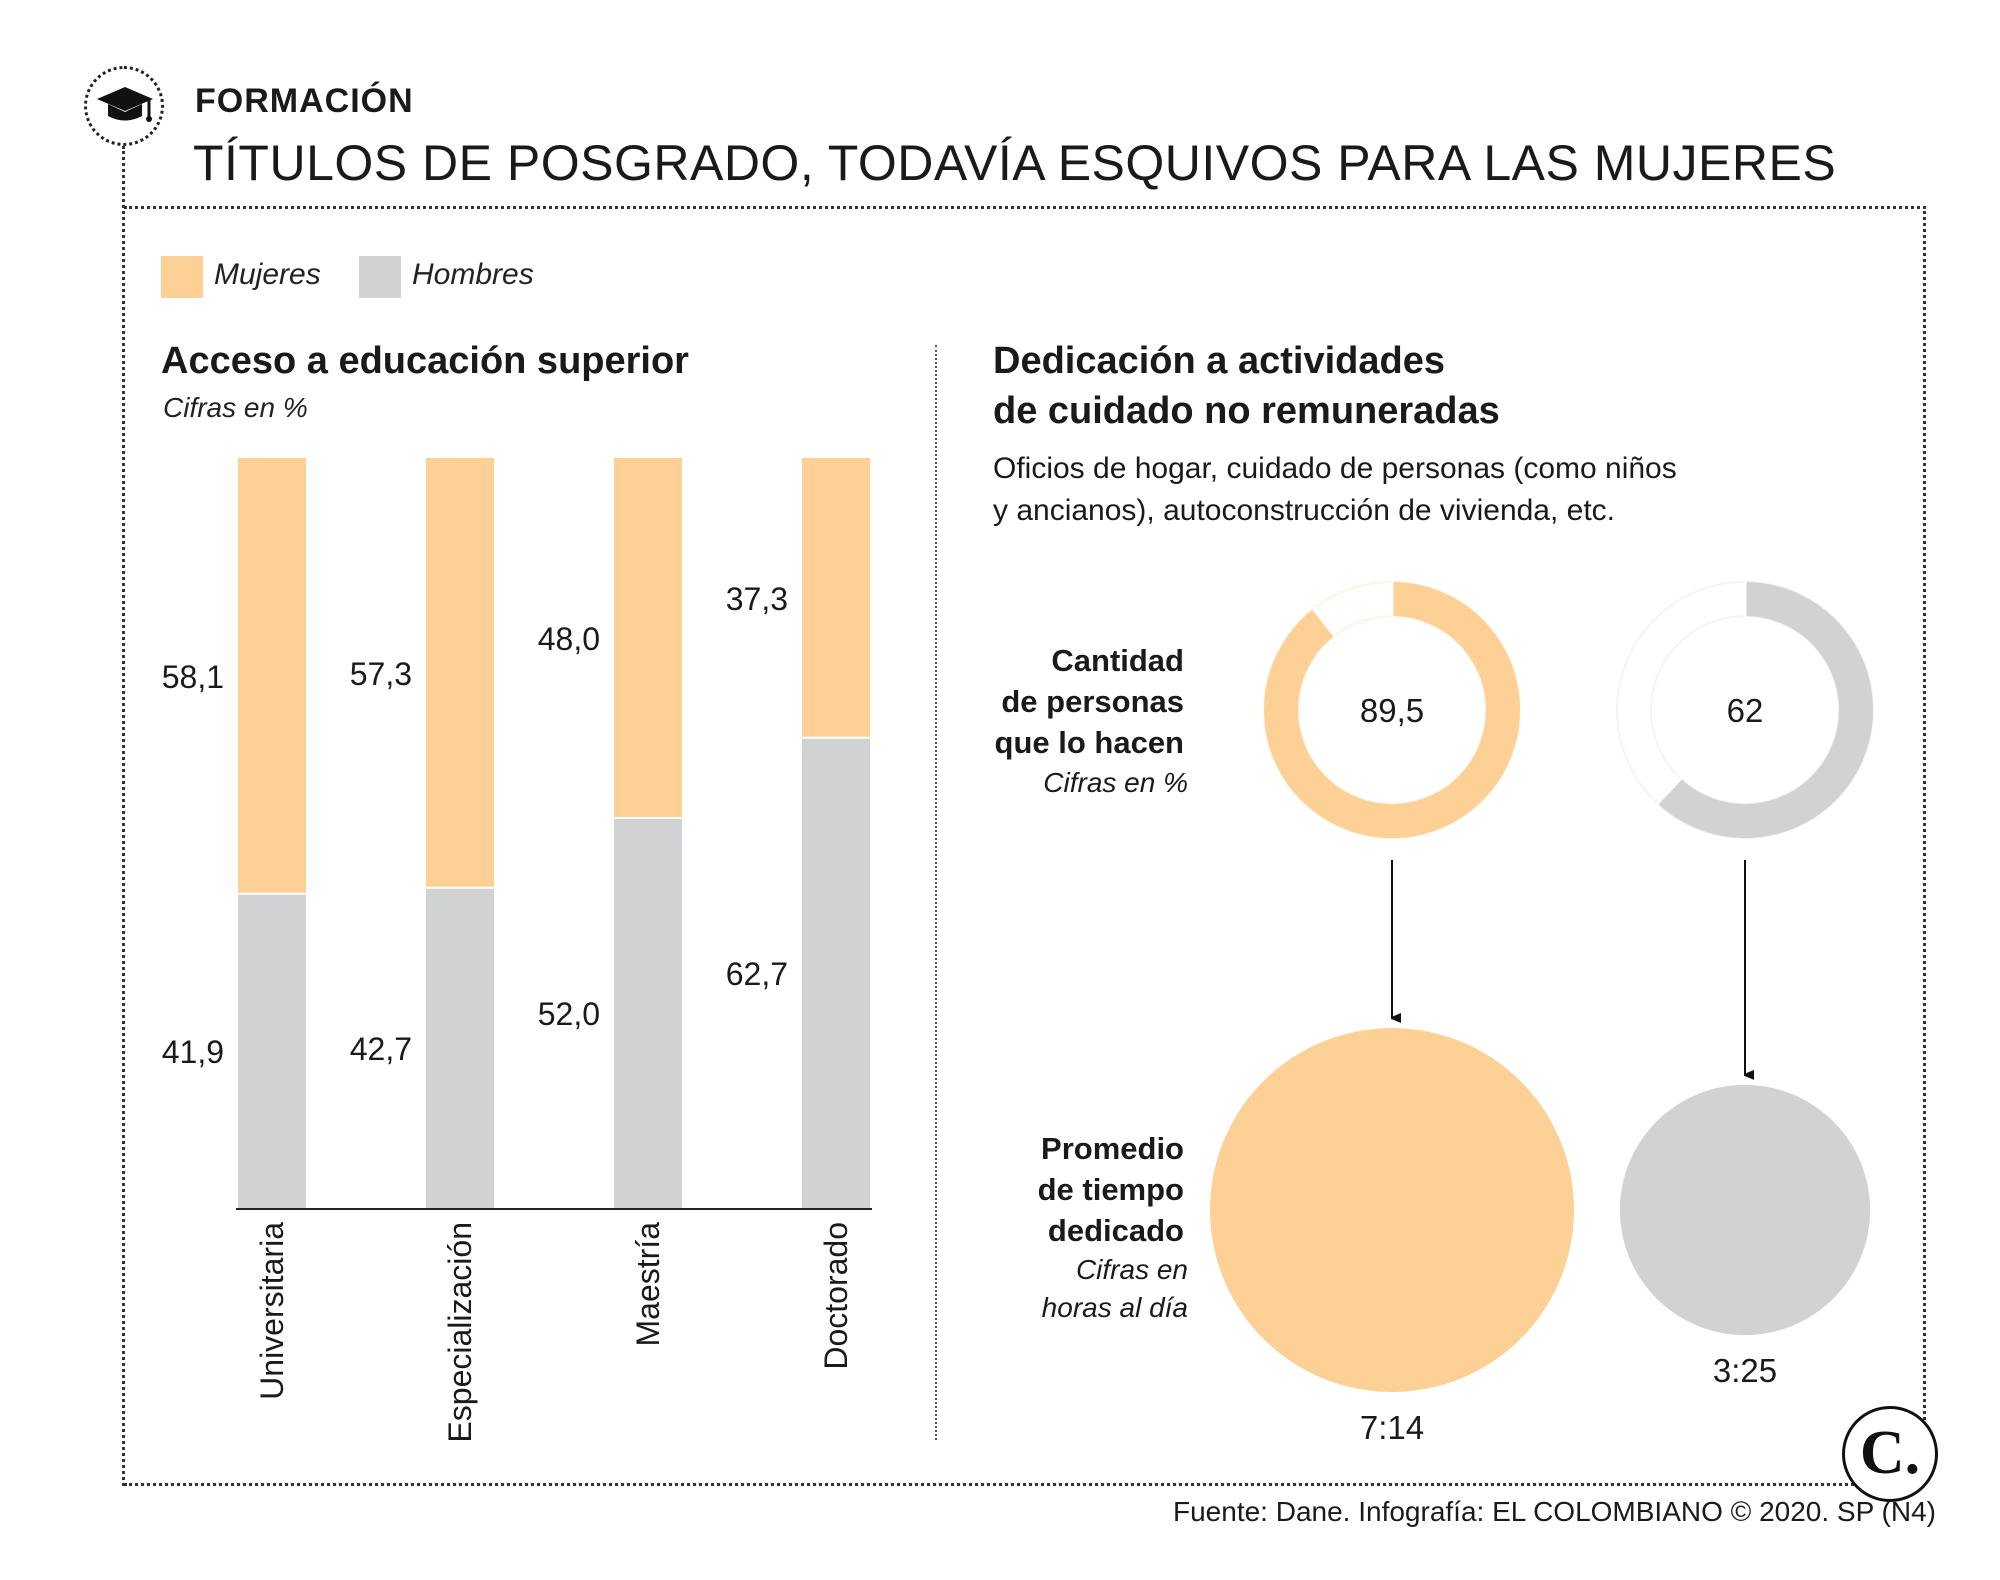  I want to click on frame-border-bottom, so click(1025, 1484).